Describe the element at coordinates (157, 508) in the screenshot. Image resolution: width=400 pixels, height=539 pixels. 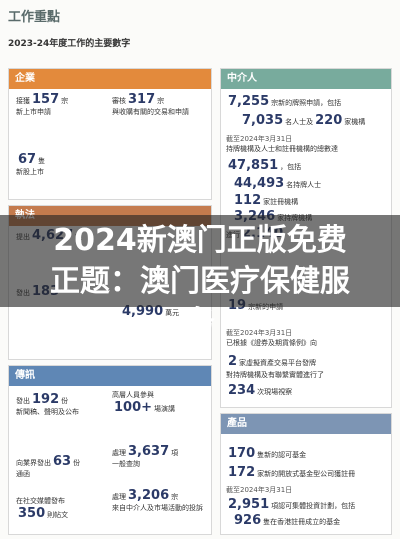
I see `stat-label: 來自中介人及市場活動的投訴` at that location.